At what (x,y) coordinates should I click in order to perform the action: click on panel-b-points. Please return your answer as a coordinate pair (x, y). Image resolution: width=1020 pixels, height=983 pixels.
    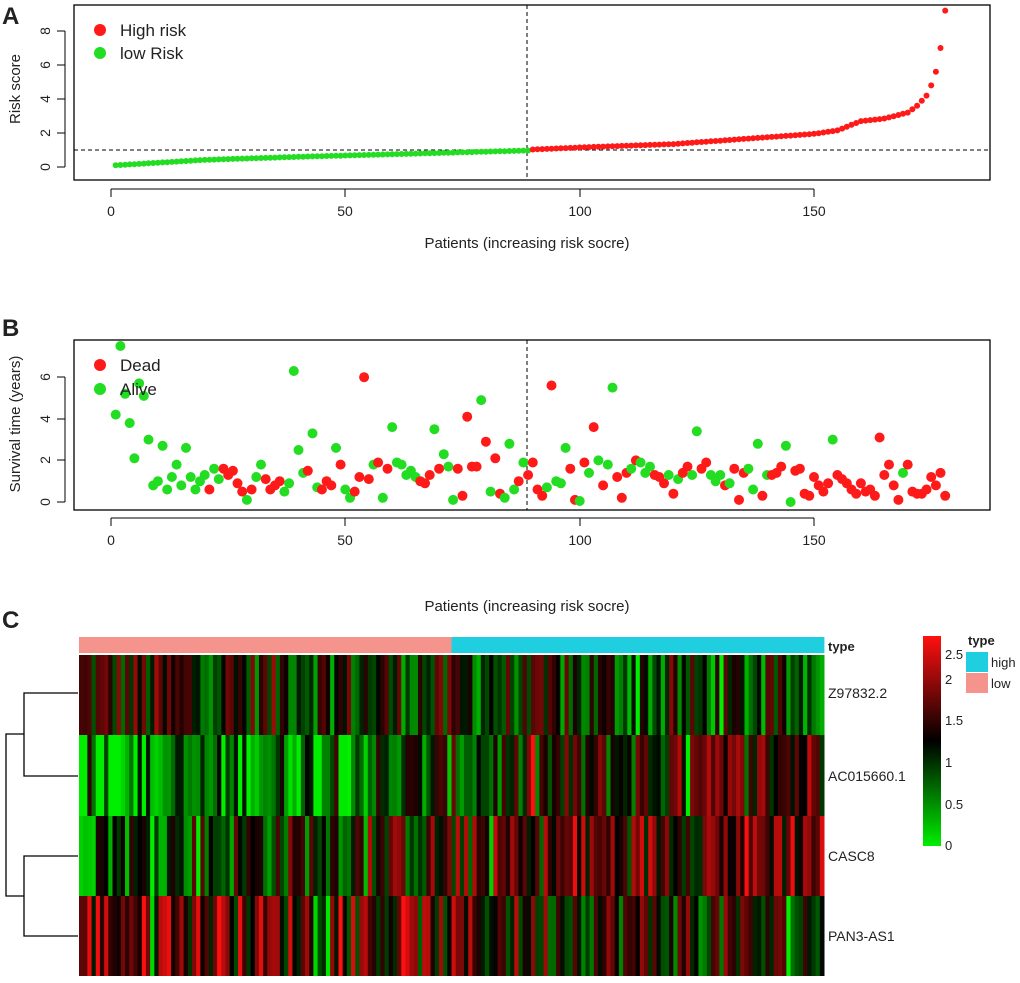
    Looking at the image, I should click on (530, 424).